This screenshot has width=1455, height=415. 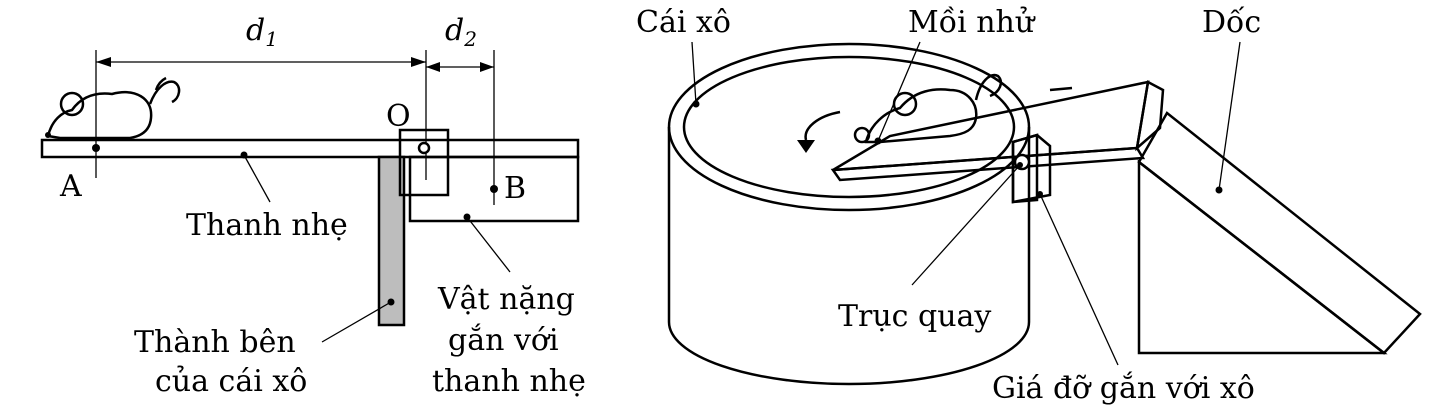 What do you see at coordinates (914, 316) in the screenshot?
I see `label-axis: Trục quay` at bounding box center [914, 316].